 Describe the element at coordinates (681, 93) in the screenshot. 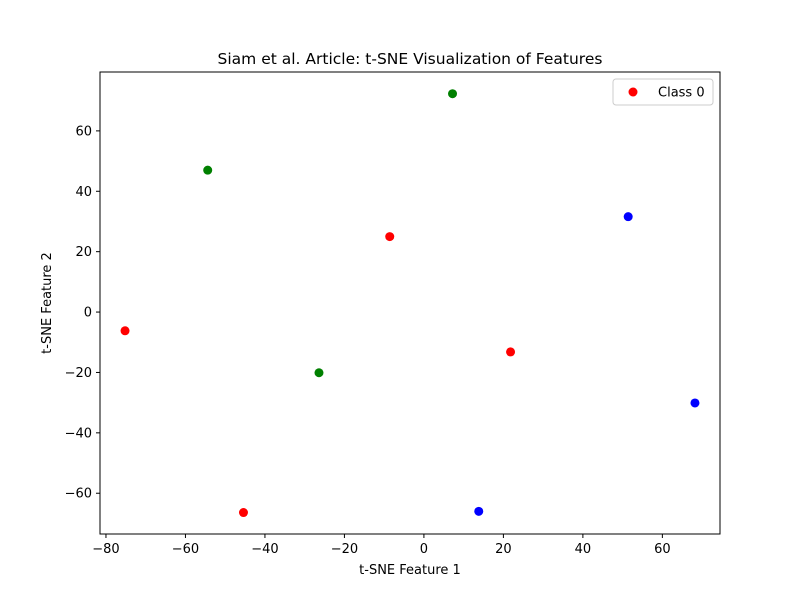

I see `legend-label: Class 0` at that location.